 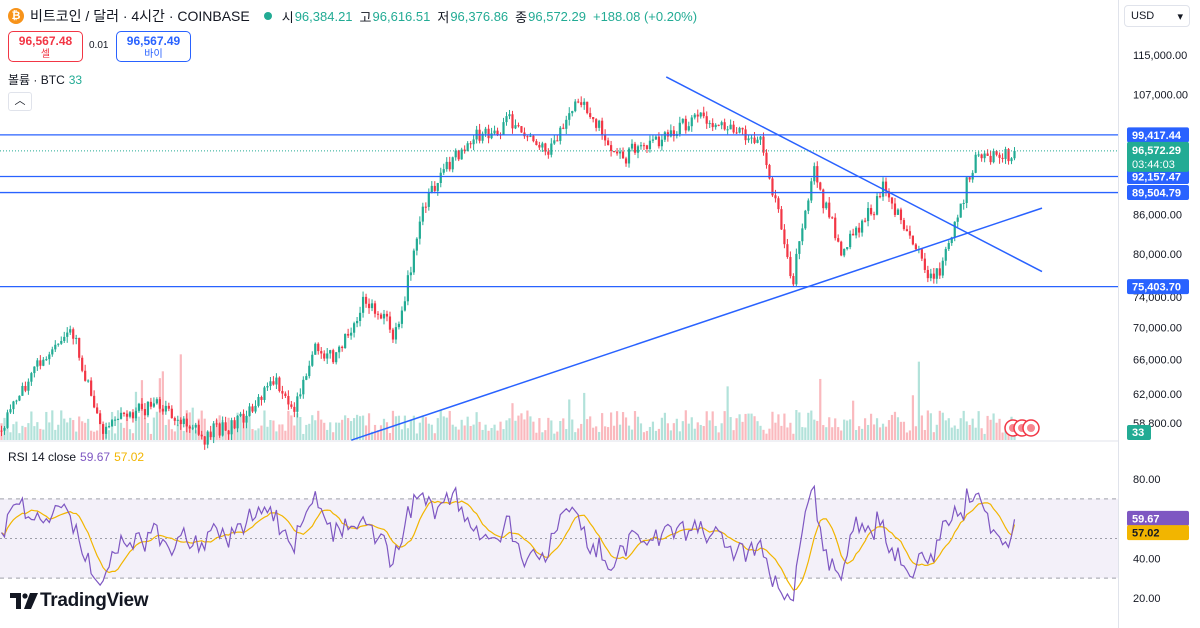 I want to click on level-price-label-bg, so click(x=1158, y=135).